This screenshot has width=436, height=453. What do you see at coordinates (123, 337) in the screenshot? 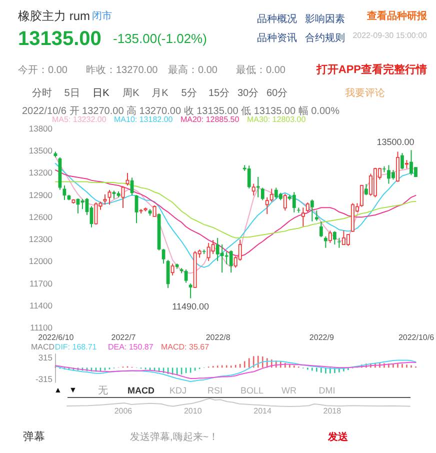
I see `x-tick-label: 2022/7` at bounding box center [123, 337].